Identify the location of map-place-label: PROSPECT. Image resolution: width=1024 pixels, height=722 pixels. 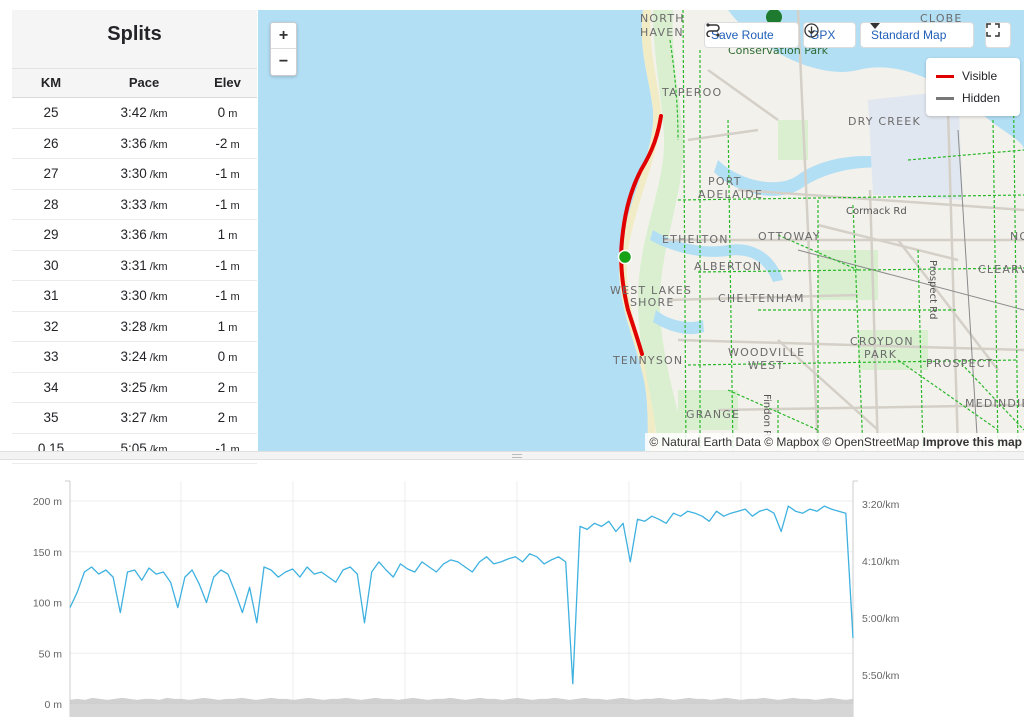
(960, 363).